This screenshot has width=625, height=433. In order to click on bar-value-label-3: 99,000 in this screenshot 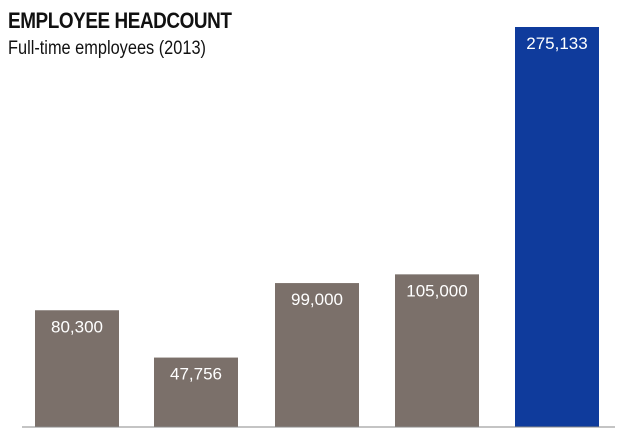, I will do `click(317, 299)`.